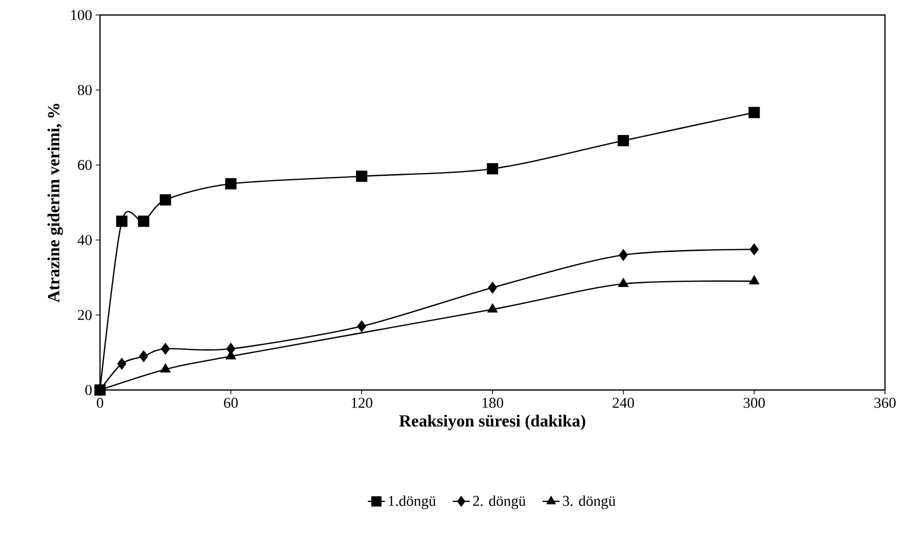  I want to click on x-tick-label: 0, so click(100, 403).